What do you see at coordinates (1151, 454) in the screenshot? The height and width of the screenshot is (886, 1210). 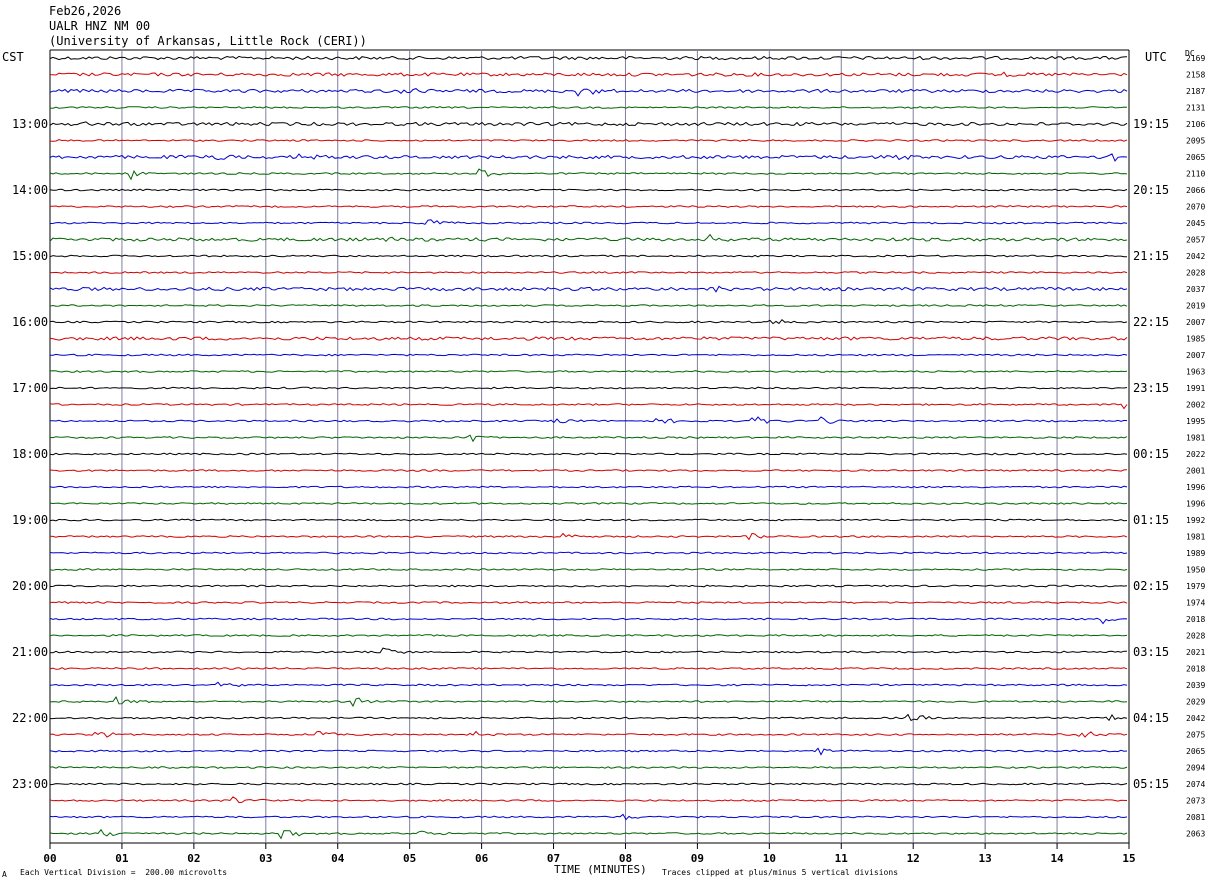 I see `right-hour-label: 00:15` at bounding box center [1151, 454].